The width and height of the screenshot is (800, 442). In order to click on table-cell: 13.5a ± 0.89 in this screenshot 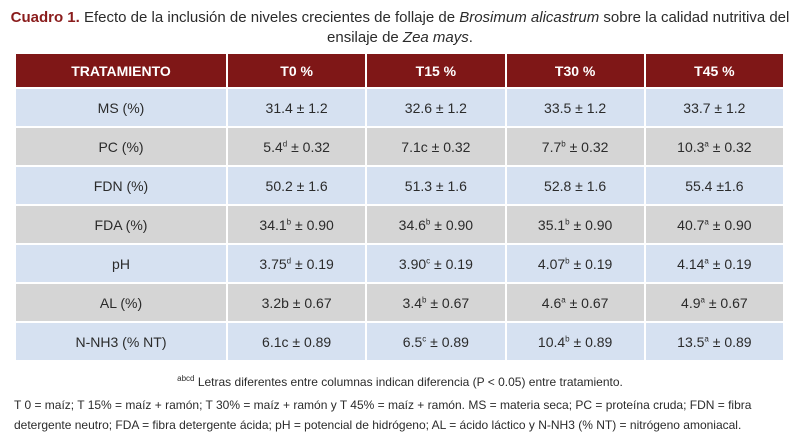, I will do `click(714, 341)`.